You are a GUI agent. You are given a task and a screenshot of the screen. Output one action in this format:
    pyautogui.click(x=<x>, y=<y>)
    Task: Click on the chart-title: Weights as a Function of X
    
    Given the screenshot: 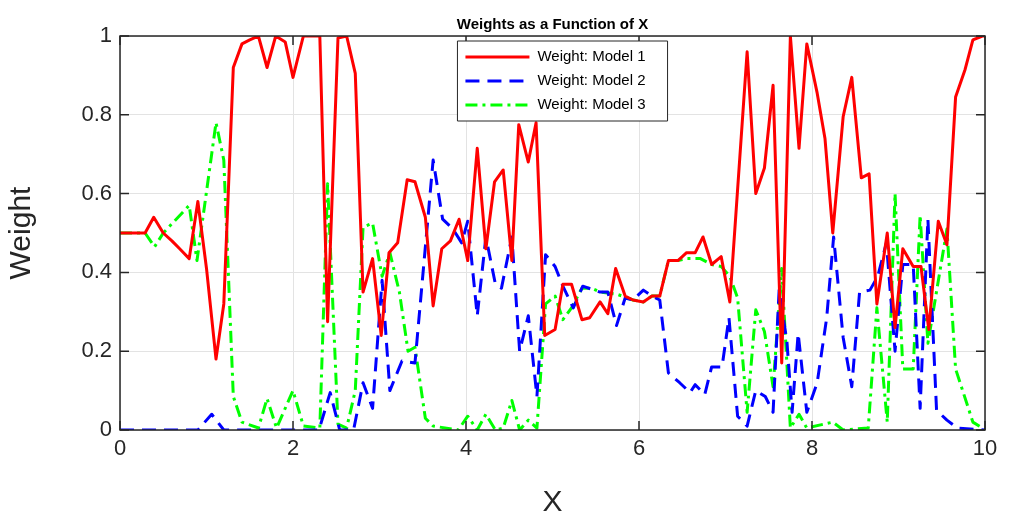 What is the action you would take?
    pyautogui.click(x=552, y=23)
    